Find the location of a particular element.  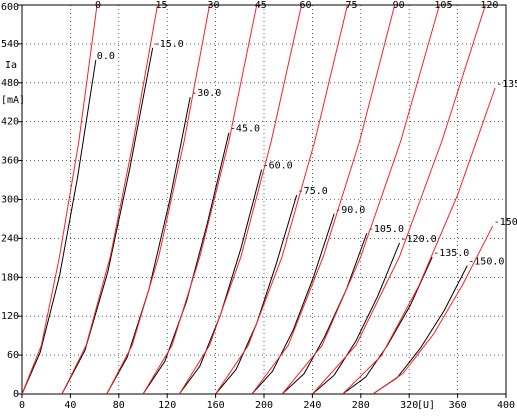

x-tick-label: 80 is located at coordinates (119, 405).